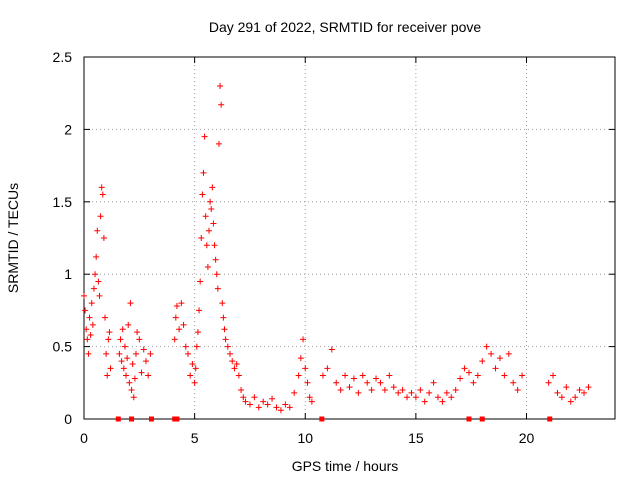 This screenshot has height=480, width=640. Describe the element at coordinates (68, 129) in the screenshot. I see `y-tick-label: 2` at that location.